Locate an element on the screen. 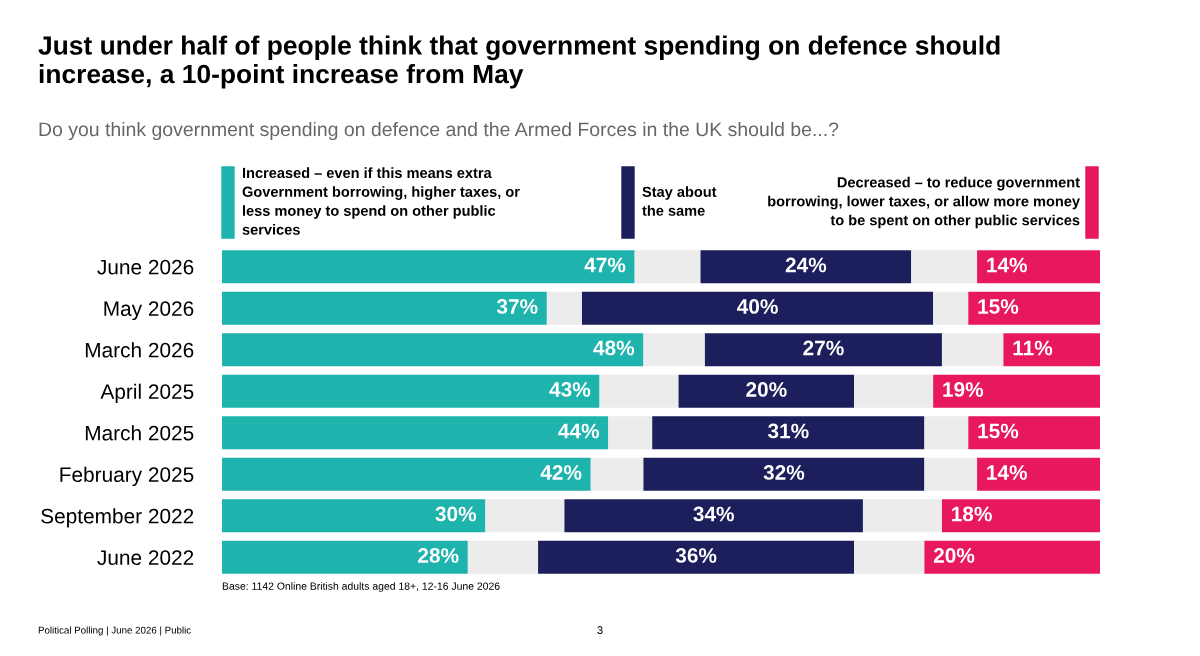 The height and width of the screenshot is (656, 1200). y-tick-label: May 2026 is located at coordinates (149, 311).